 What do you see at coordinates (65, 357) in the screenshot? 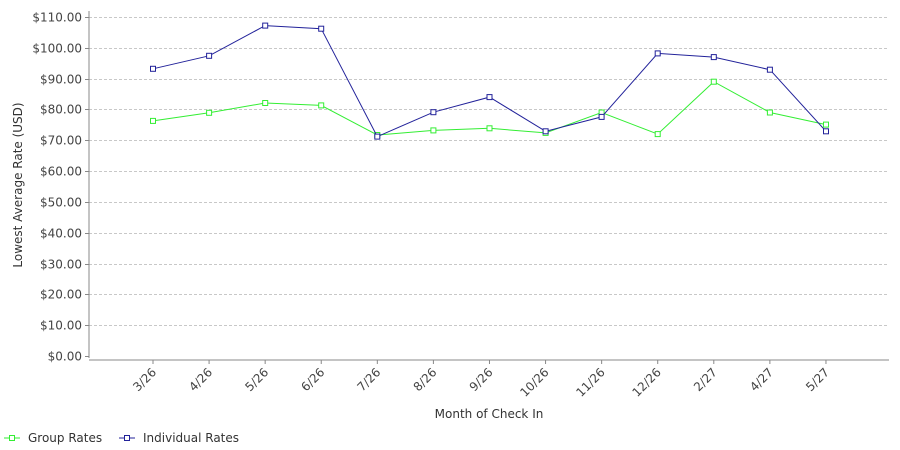
I see `y-tick-label: $0.00` at bounding box center [65, 357].